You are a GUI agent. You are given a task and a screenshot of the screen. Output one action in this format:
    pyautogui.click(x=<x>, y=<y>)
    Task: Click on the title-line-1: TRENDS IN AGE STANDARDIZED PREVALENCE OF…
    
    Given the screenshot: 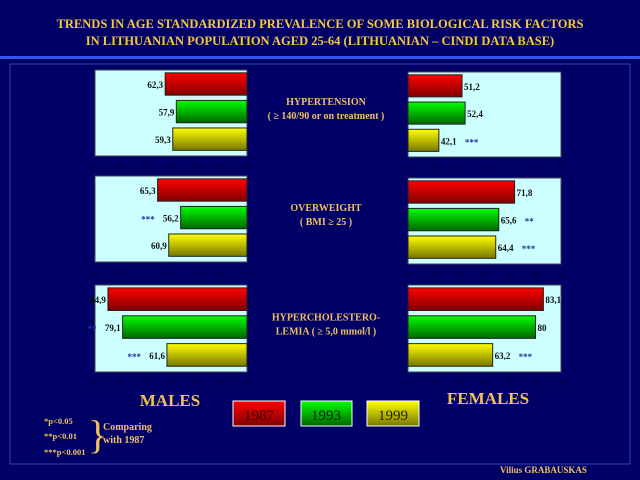 What is the action you would take?
    pyautogui.click(x=320, y=24)
    